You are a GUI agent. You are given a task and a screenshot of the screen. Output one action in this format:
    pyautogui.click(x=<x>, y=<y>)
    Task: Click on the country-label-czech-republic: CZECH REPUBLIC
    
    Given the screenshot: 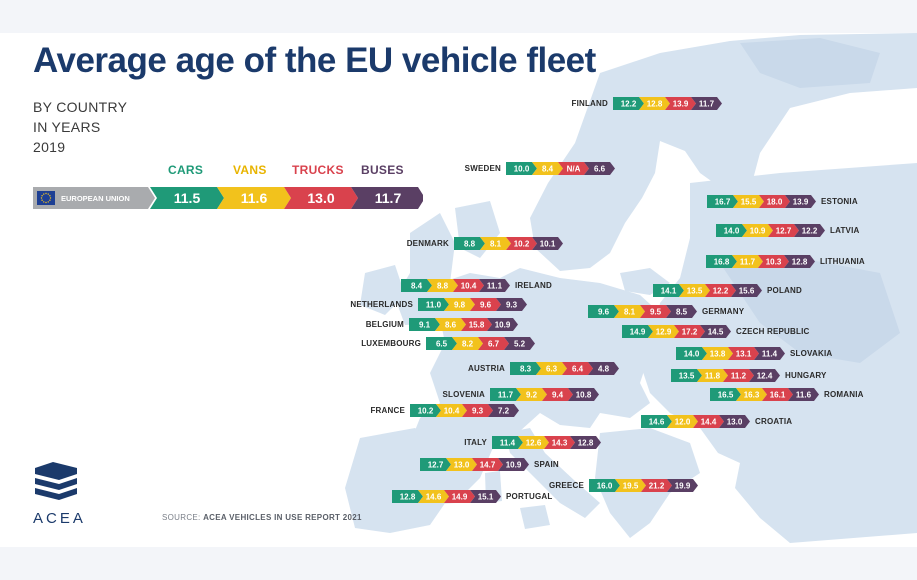 What is the action you would take?
    pyautogui.click(x=773, y=331)
    